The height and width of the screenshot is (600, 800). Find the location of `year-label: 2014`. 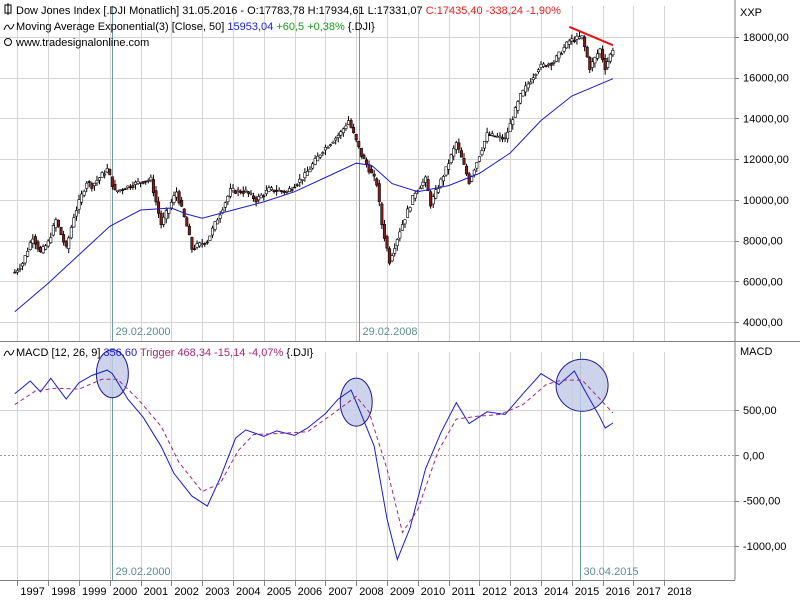

year-label: 2014 is located at coordinates (556, 592).